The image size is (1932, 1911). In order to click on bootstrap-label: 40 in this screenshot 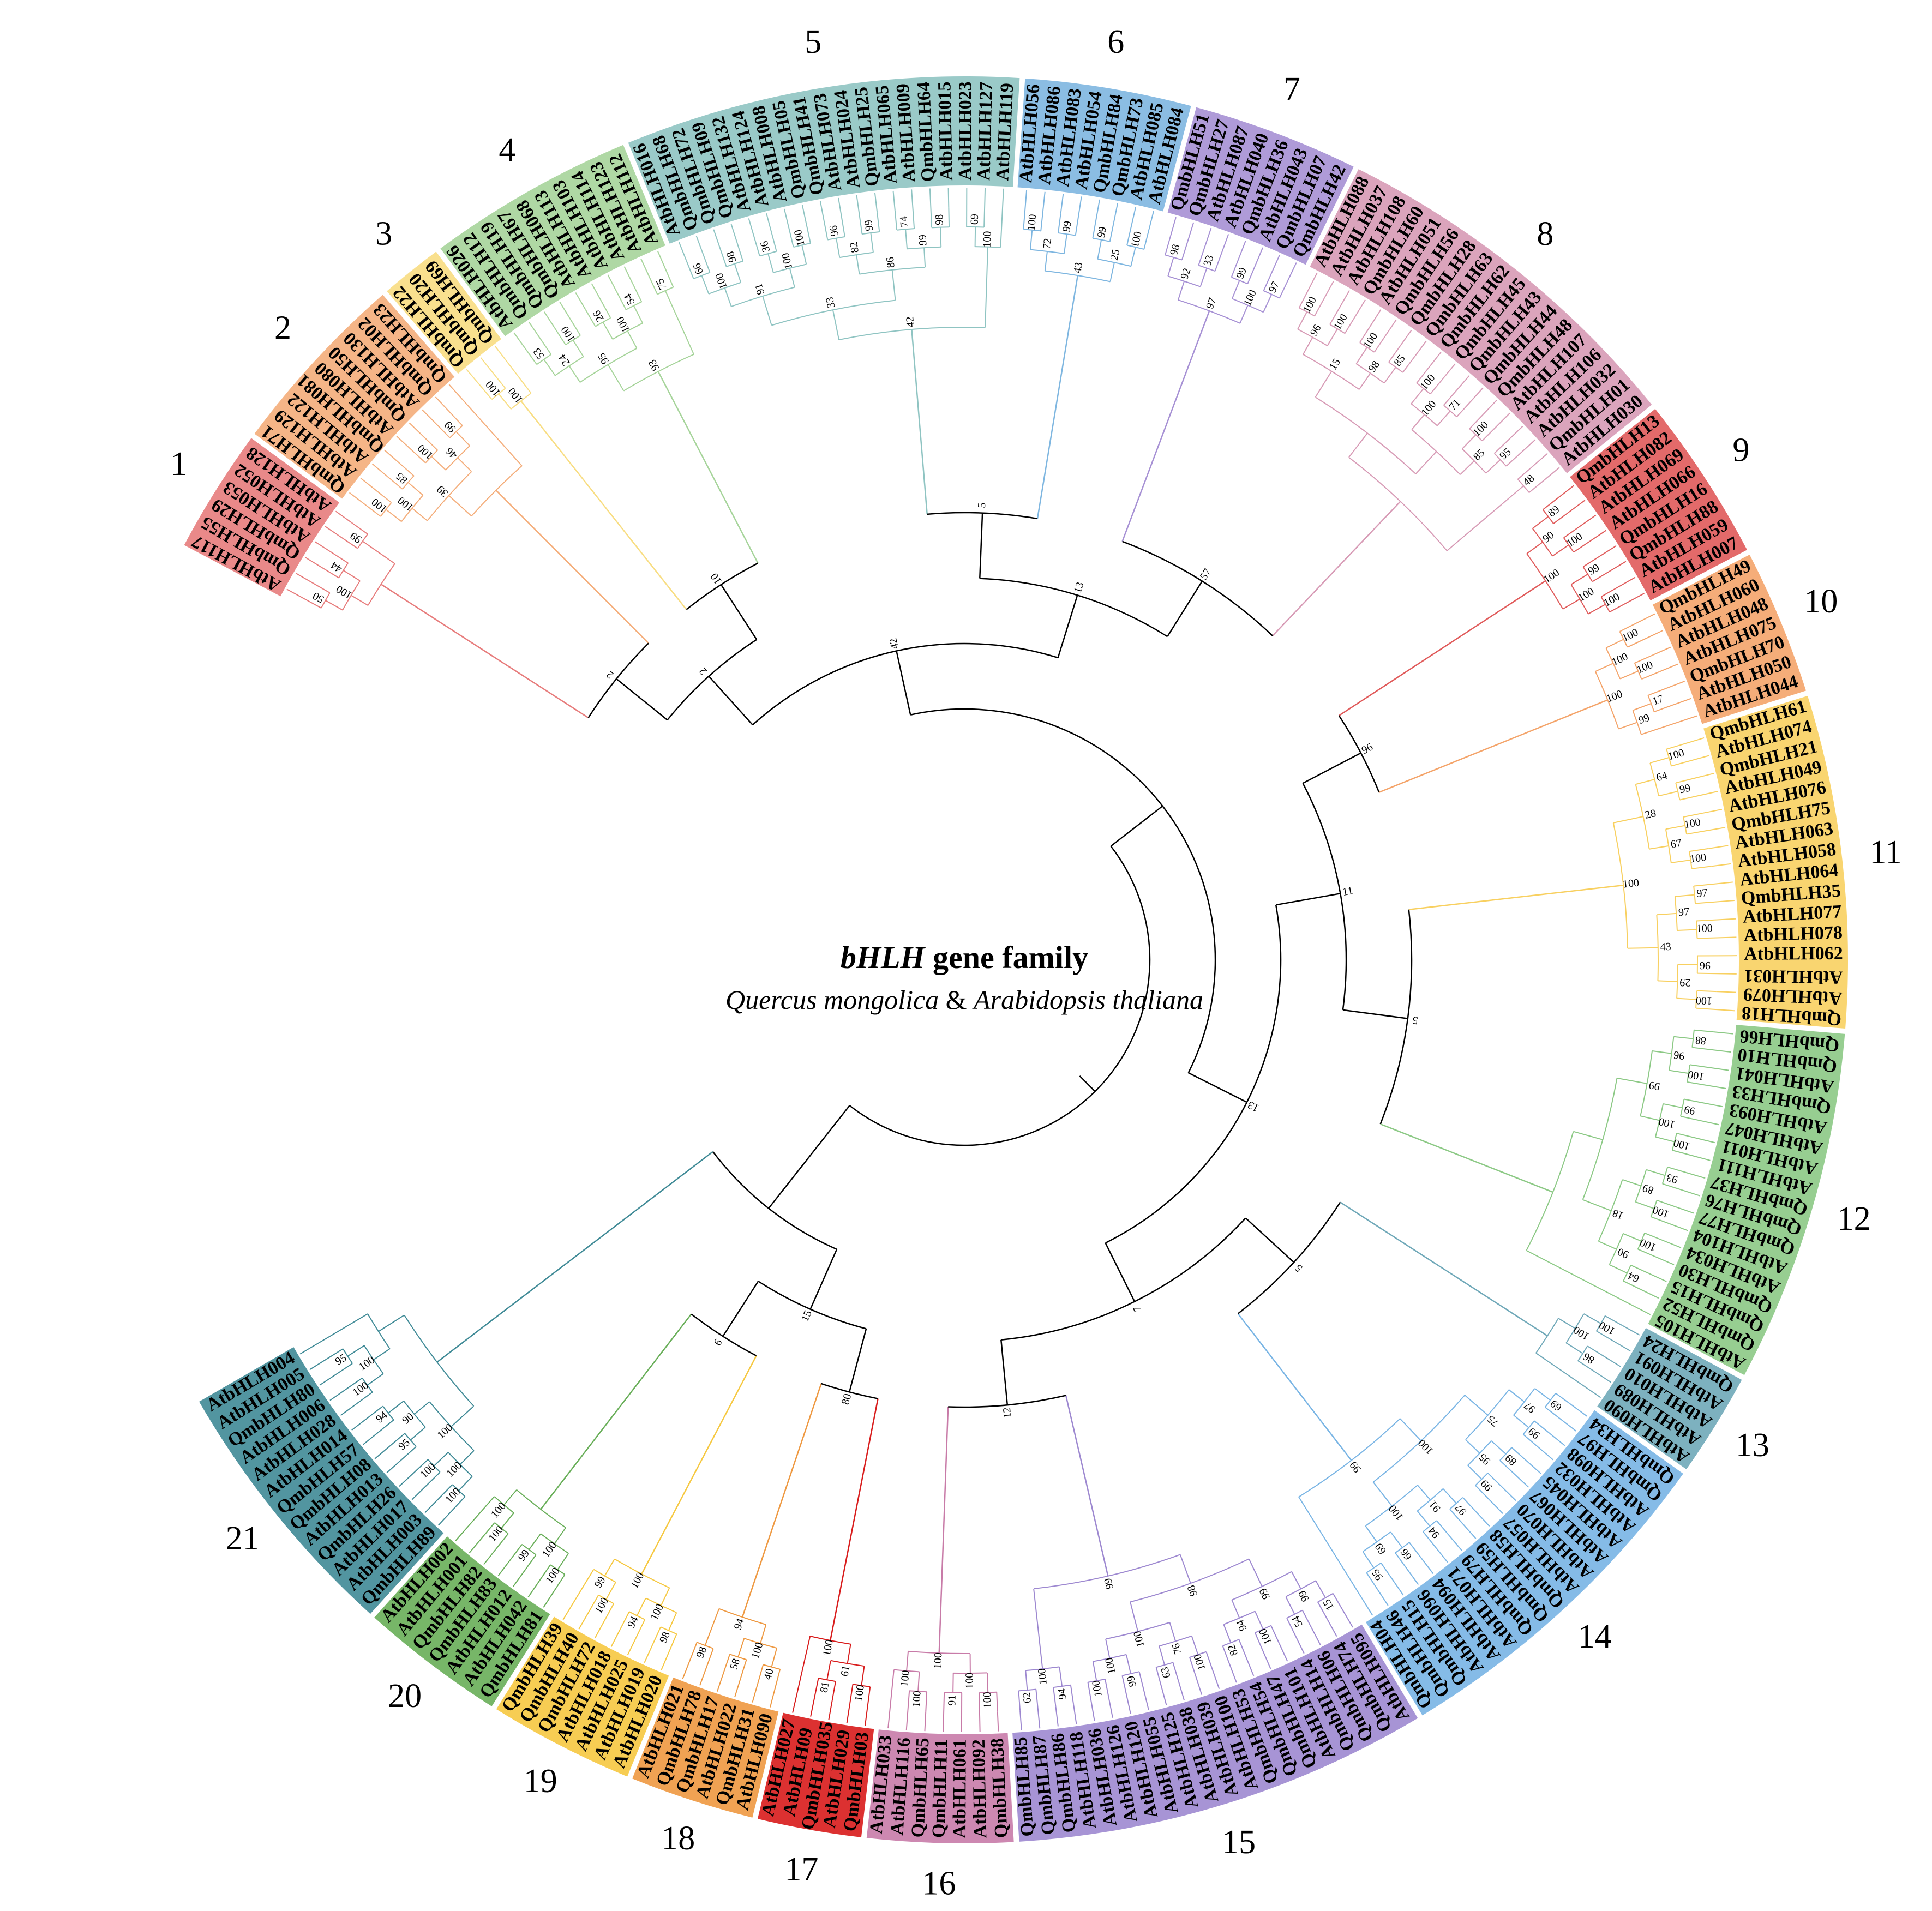, I will do `click(768, 1674)`.